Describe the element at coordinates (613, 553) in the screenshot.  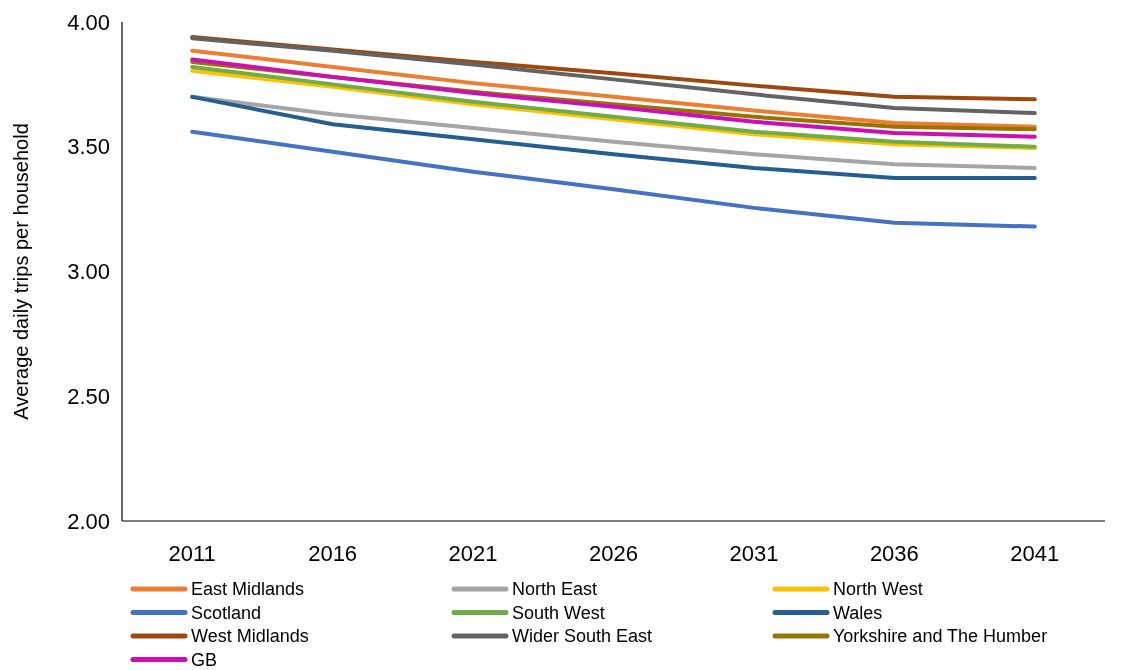
I see `x-tick-label: 2026` at that location.